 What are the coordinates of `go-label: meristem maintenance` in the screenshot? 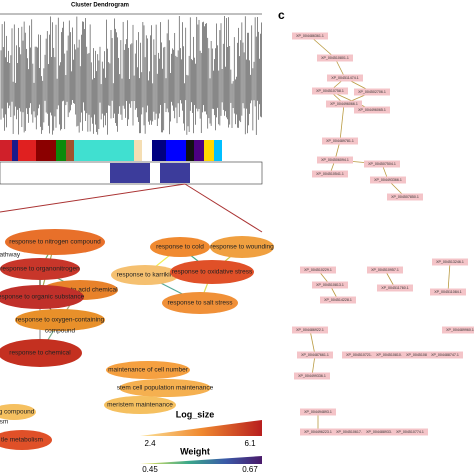 It's located at (140, 405).